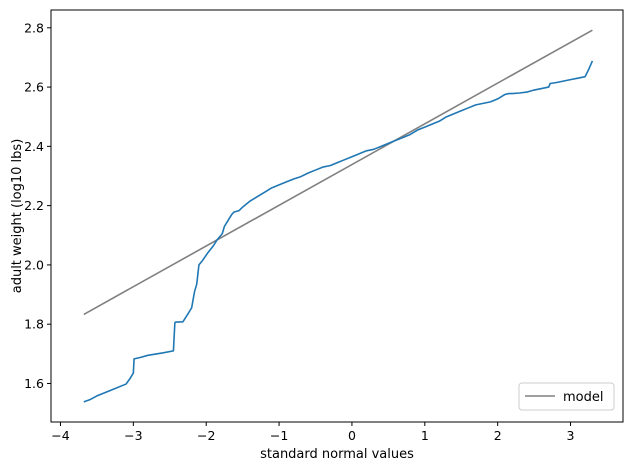 This screenshot has width=630, height=470. Describe the element at coordinates (34, 205) in the screenshot. I see `y-tick-label: 2.2` at that location.